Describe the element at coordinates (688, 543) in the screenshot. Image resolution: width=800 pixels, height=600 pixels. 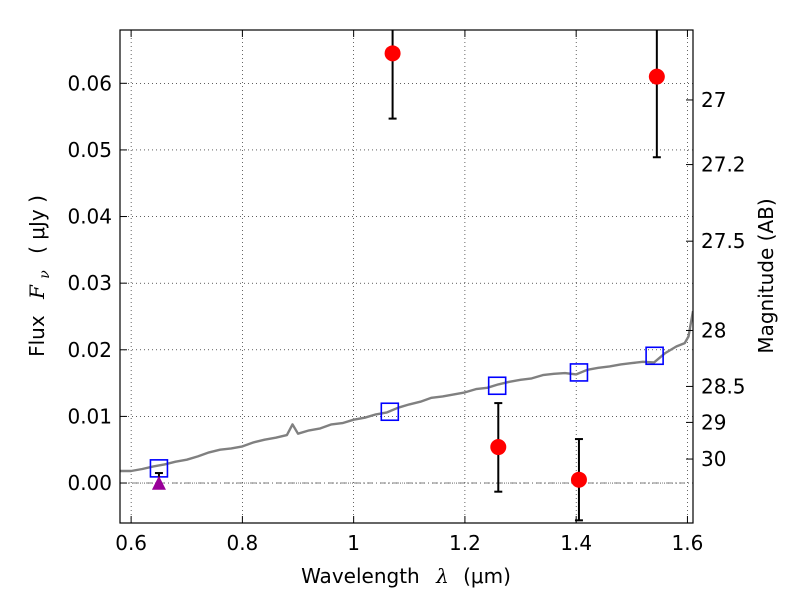
I see `x-tick-label: 1.6` at that location.